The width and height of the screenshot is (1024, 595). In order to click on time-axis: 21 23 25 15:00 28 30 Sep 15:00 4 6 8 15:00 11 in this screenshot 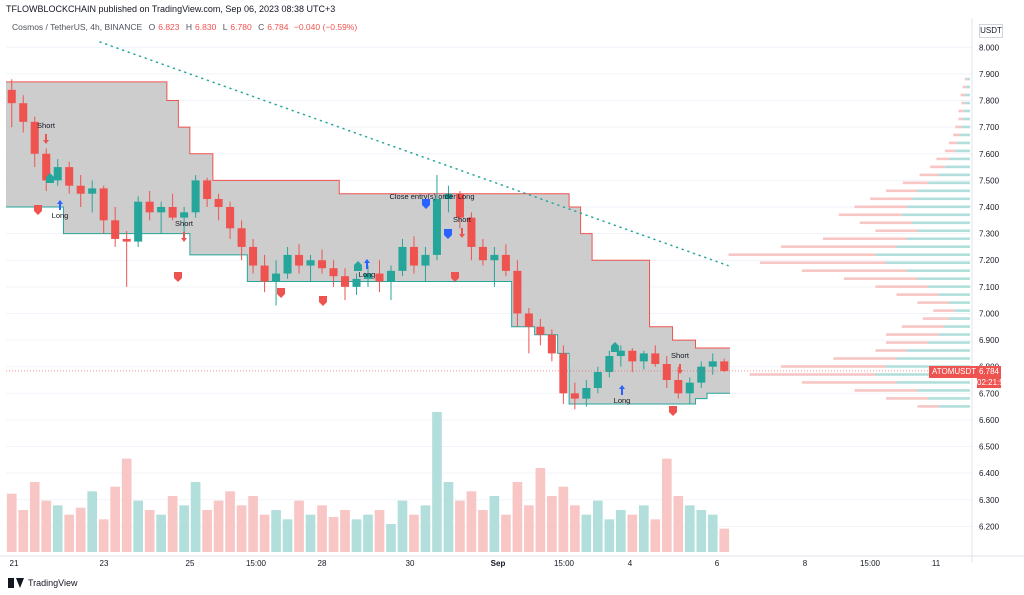, I will do `click(512, 561)`.